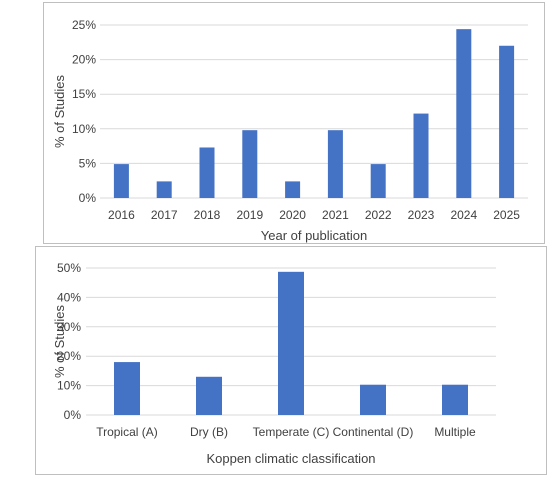 The image size is (550, 477). What do you see at coordinates (84, 60) in the screenshot?
I see `chart1-y-tick-label: 20%` at bounding box center [84, 60].